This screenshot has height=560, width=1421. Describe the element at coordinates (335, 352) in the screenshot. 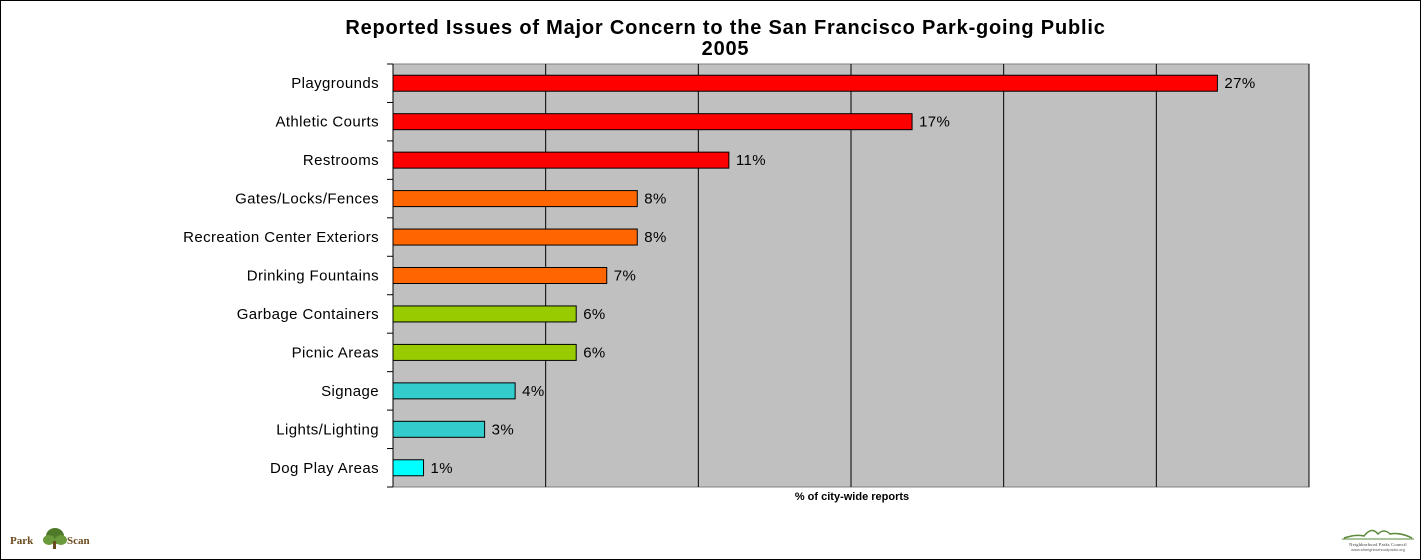

I see `category-label: Picnic Areas` at that location.